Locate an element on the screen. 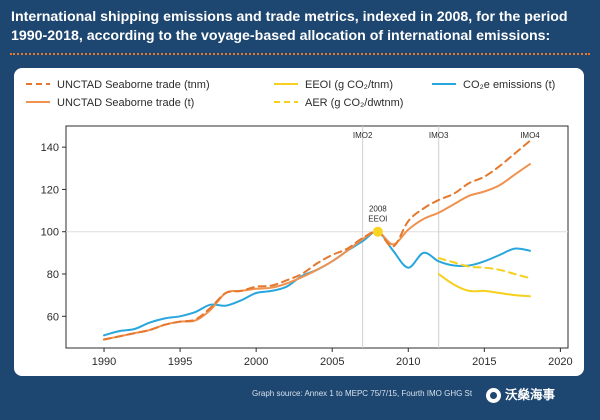  legend-trade-t-label: UNCTAD Seaborne trade (t) is located at coordinates (125, 103).